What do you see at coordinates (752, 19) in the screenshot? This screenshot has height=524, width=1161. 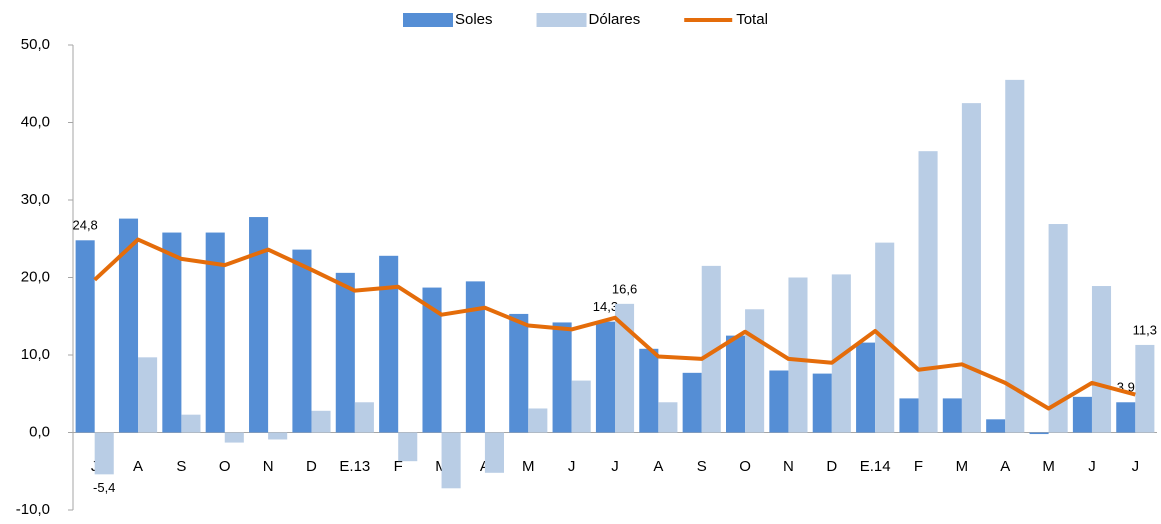 I see `legend-label: Total` at bounding box center [752, 19].